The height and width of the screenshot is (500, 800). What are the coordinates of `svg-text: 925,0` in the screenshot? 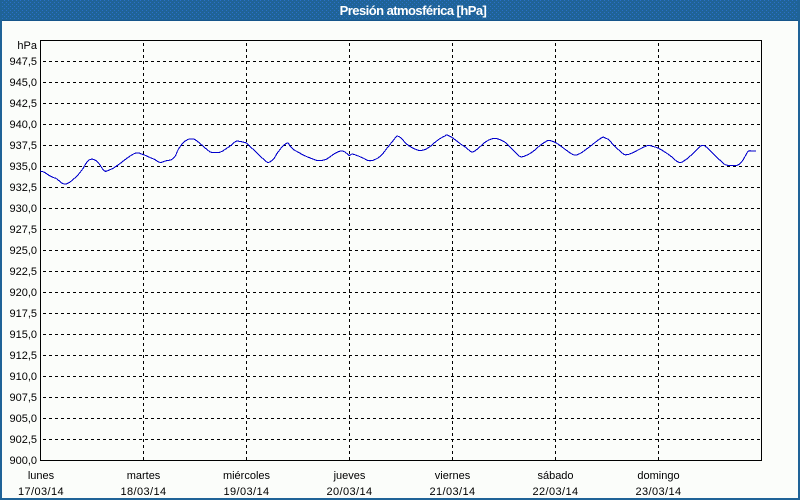 It's located at (23, 251).